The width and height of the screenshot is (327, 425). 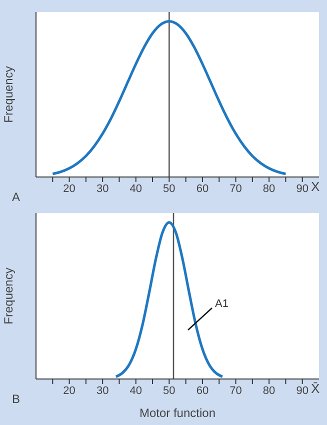 What do you see at coordinates (177, 413) in the screenshot?
I see `x-axis-title: Motor function` at bounding box center [177, 413].